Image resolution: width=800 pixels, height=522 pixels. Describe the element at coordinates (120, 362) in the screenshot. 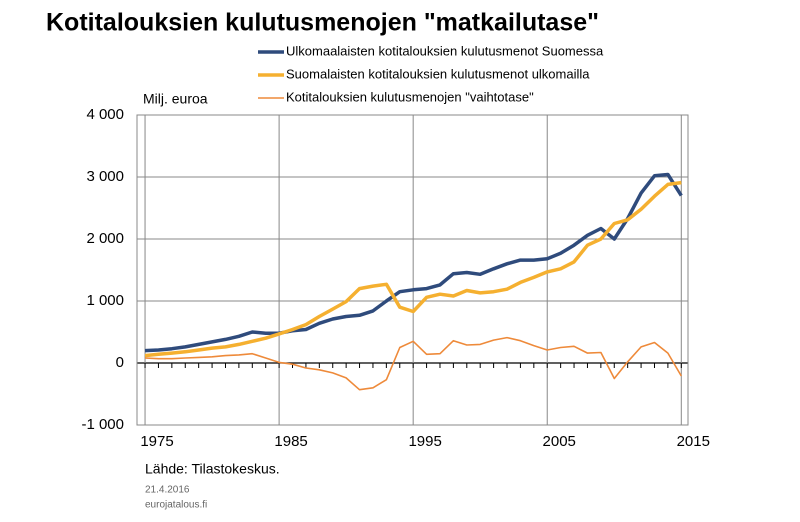

I see `y-tick-label: 0` at that location.